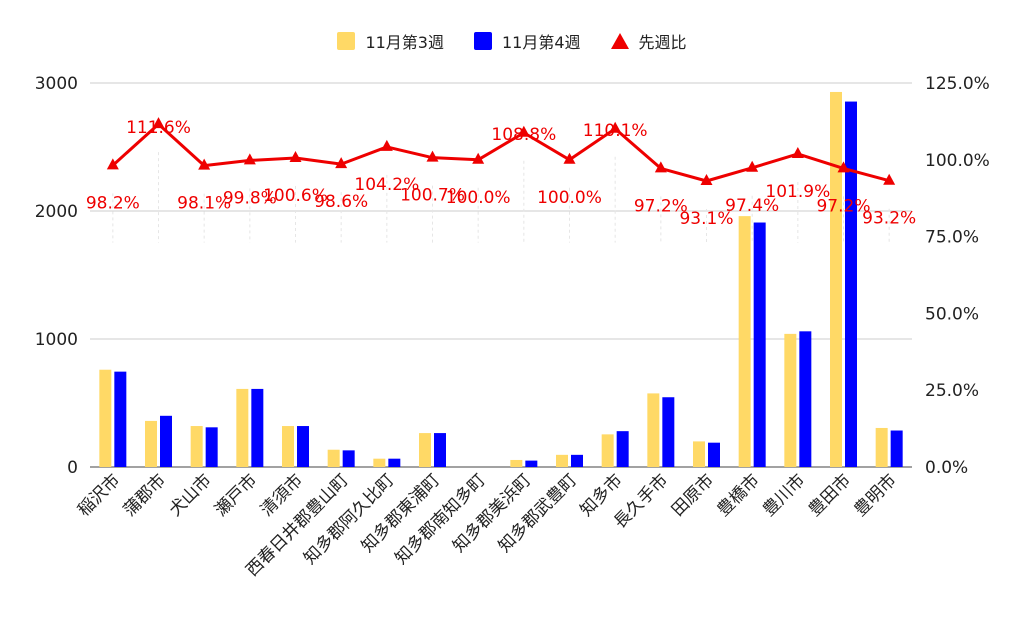 The width and height of the screenshot is (1024, 633). What do you see at coordinates (946, 468) in the screenshot?
I see `right-axis-tick-label: 0.0%` at bounding box center [946, 468].